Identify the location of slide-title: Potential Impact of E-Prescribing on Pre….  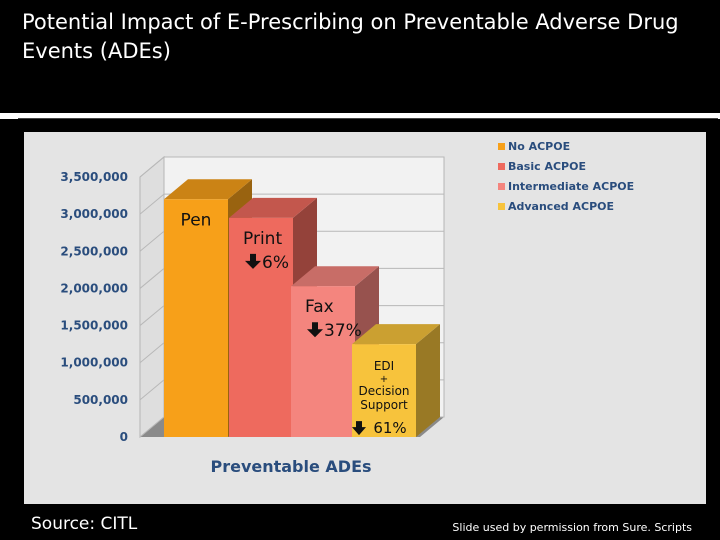
(350, 36).